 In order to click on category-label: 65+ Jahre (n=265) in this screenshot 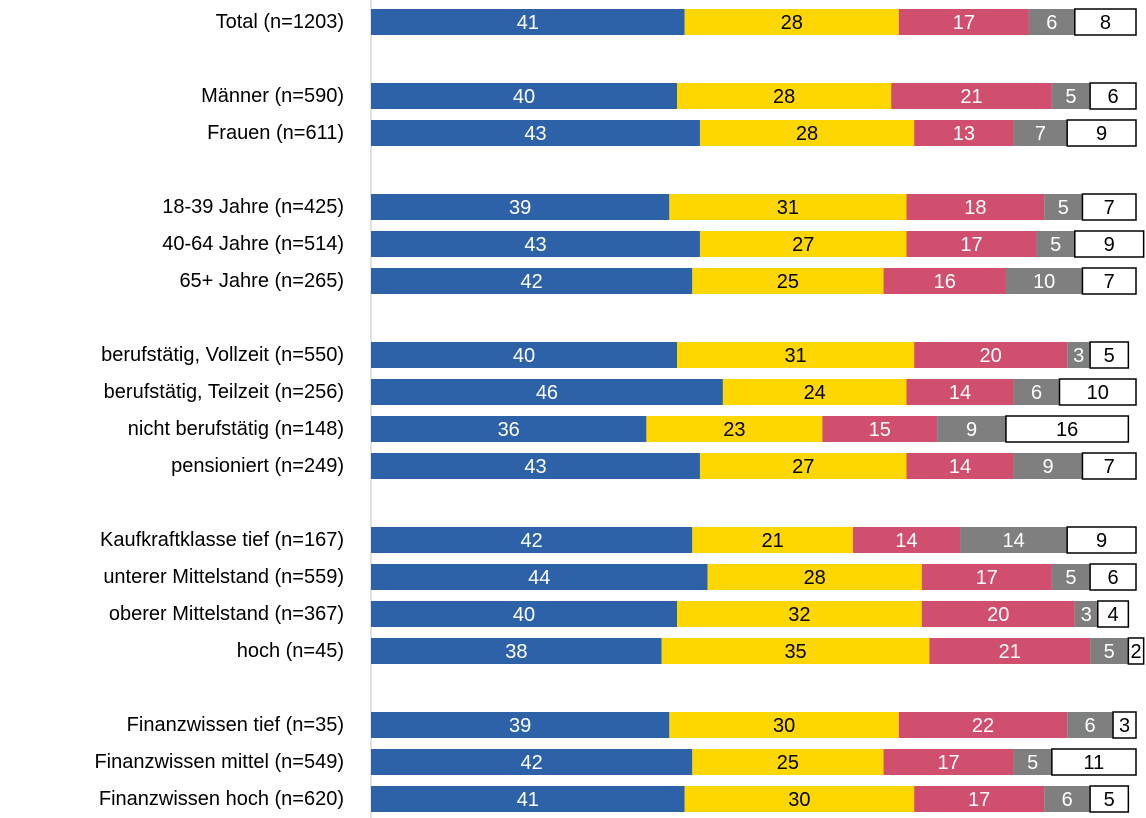, I will do `click(261, 281)`.